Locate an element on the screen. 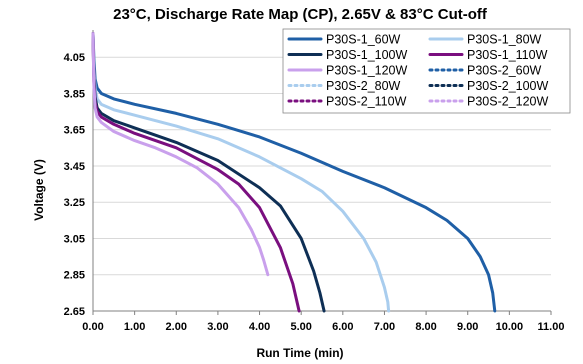 The height and width of the screenshot is (364, 583). x-tick-label: 11.00 is located at coordinates (551, 327).